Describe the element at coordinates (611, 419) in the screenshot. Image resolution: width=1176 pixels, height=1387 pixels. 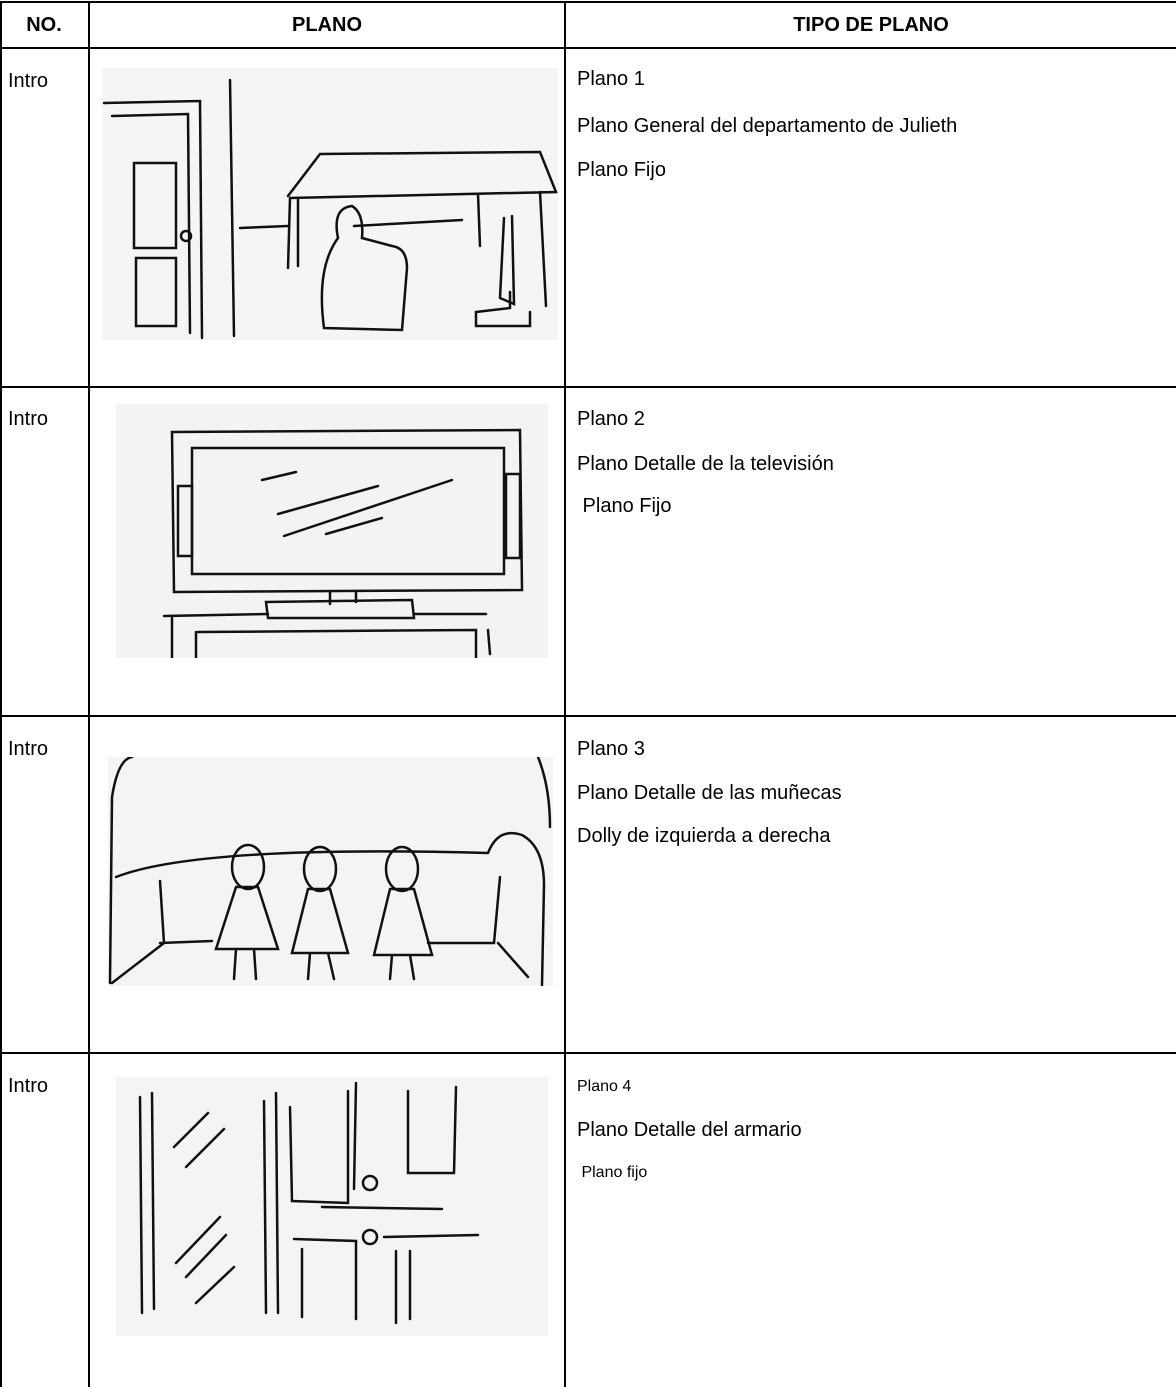
I see `shot-text: Plano 2` at that location.